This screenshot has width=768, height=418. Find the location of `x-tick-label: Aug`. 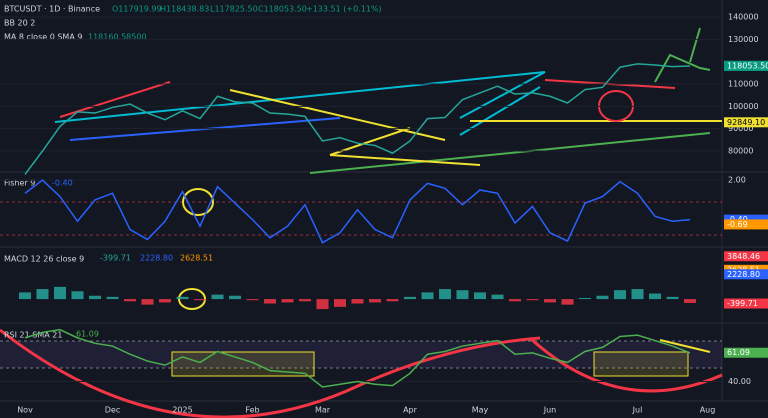

x-tick-label: Aug is located at coordinates (708, 410).